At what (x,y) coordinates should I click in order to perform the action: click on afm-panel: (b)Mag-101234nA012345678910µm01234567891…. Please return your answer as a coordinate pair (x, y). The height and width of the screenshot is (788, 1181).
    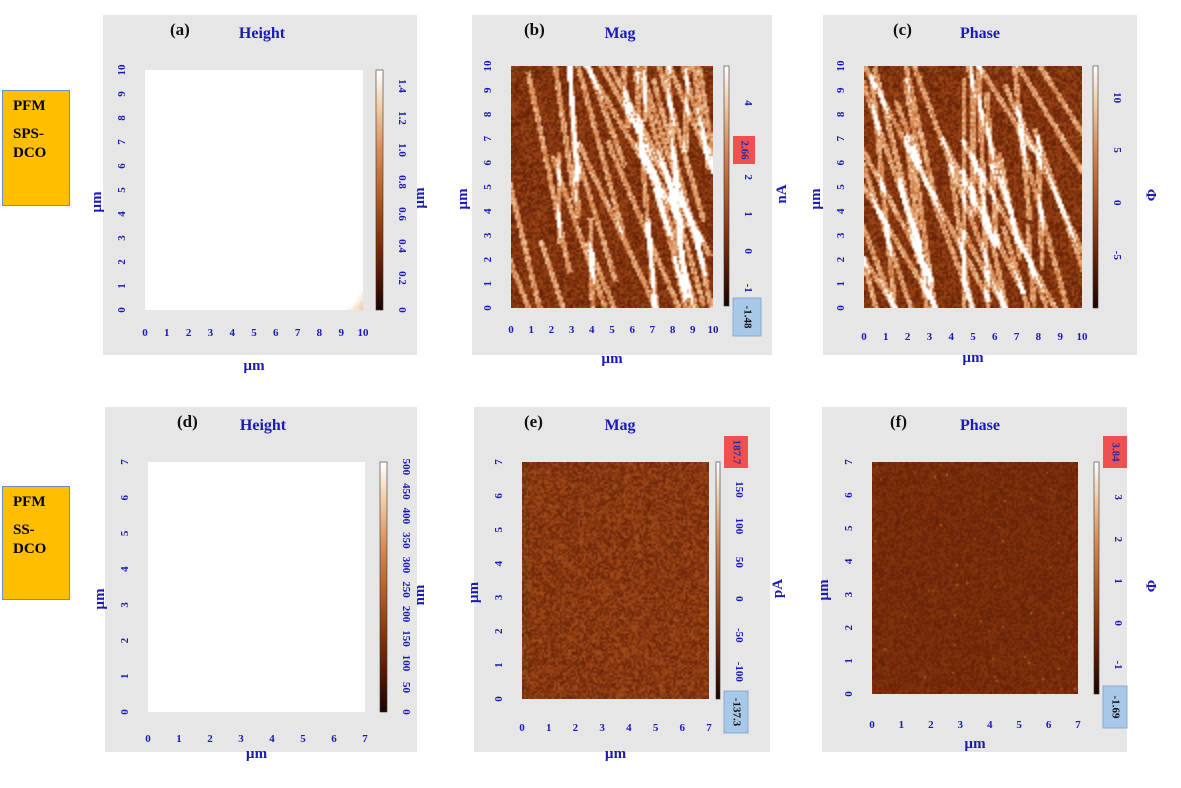
    Looking at the image, I should click on (622, 191).